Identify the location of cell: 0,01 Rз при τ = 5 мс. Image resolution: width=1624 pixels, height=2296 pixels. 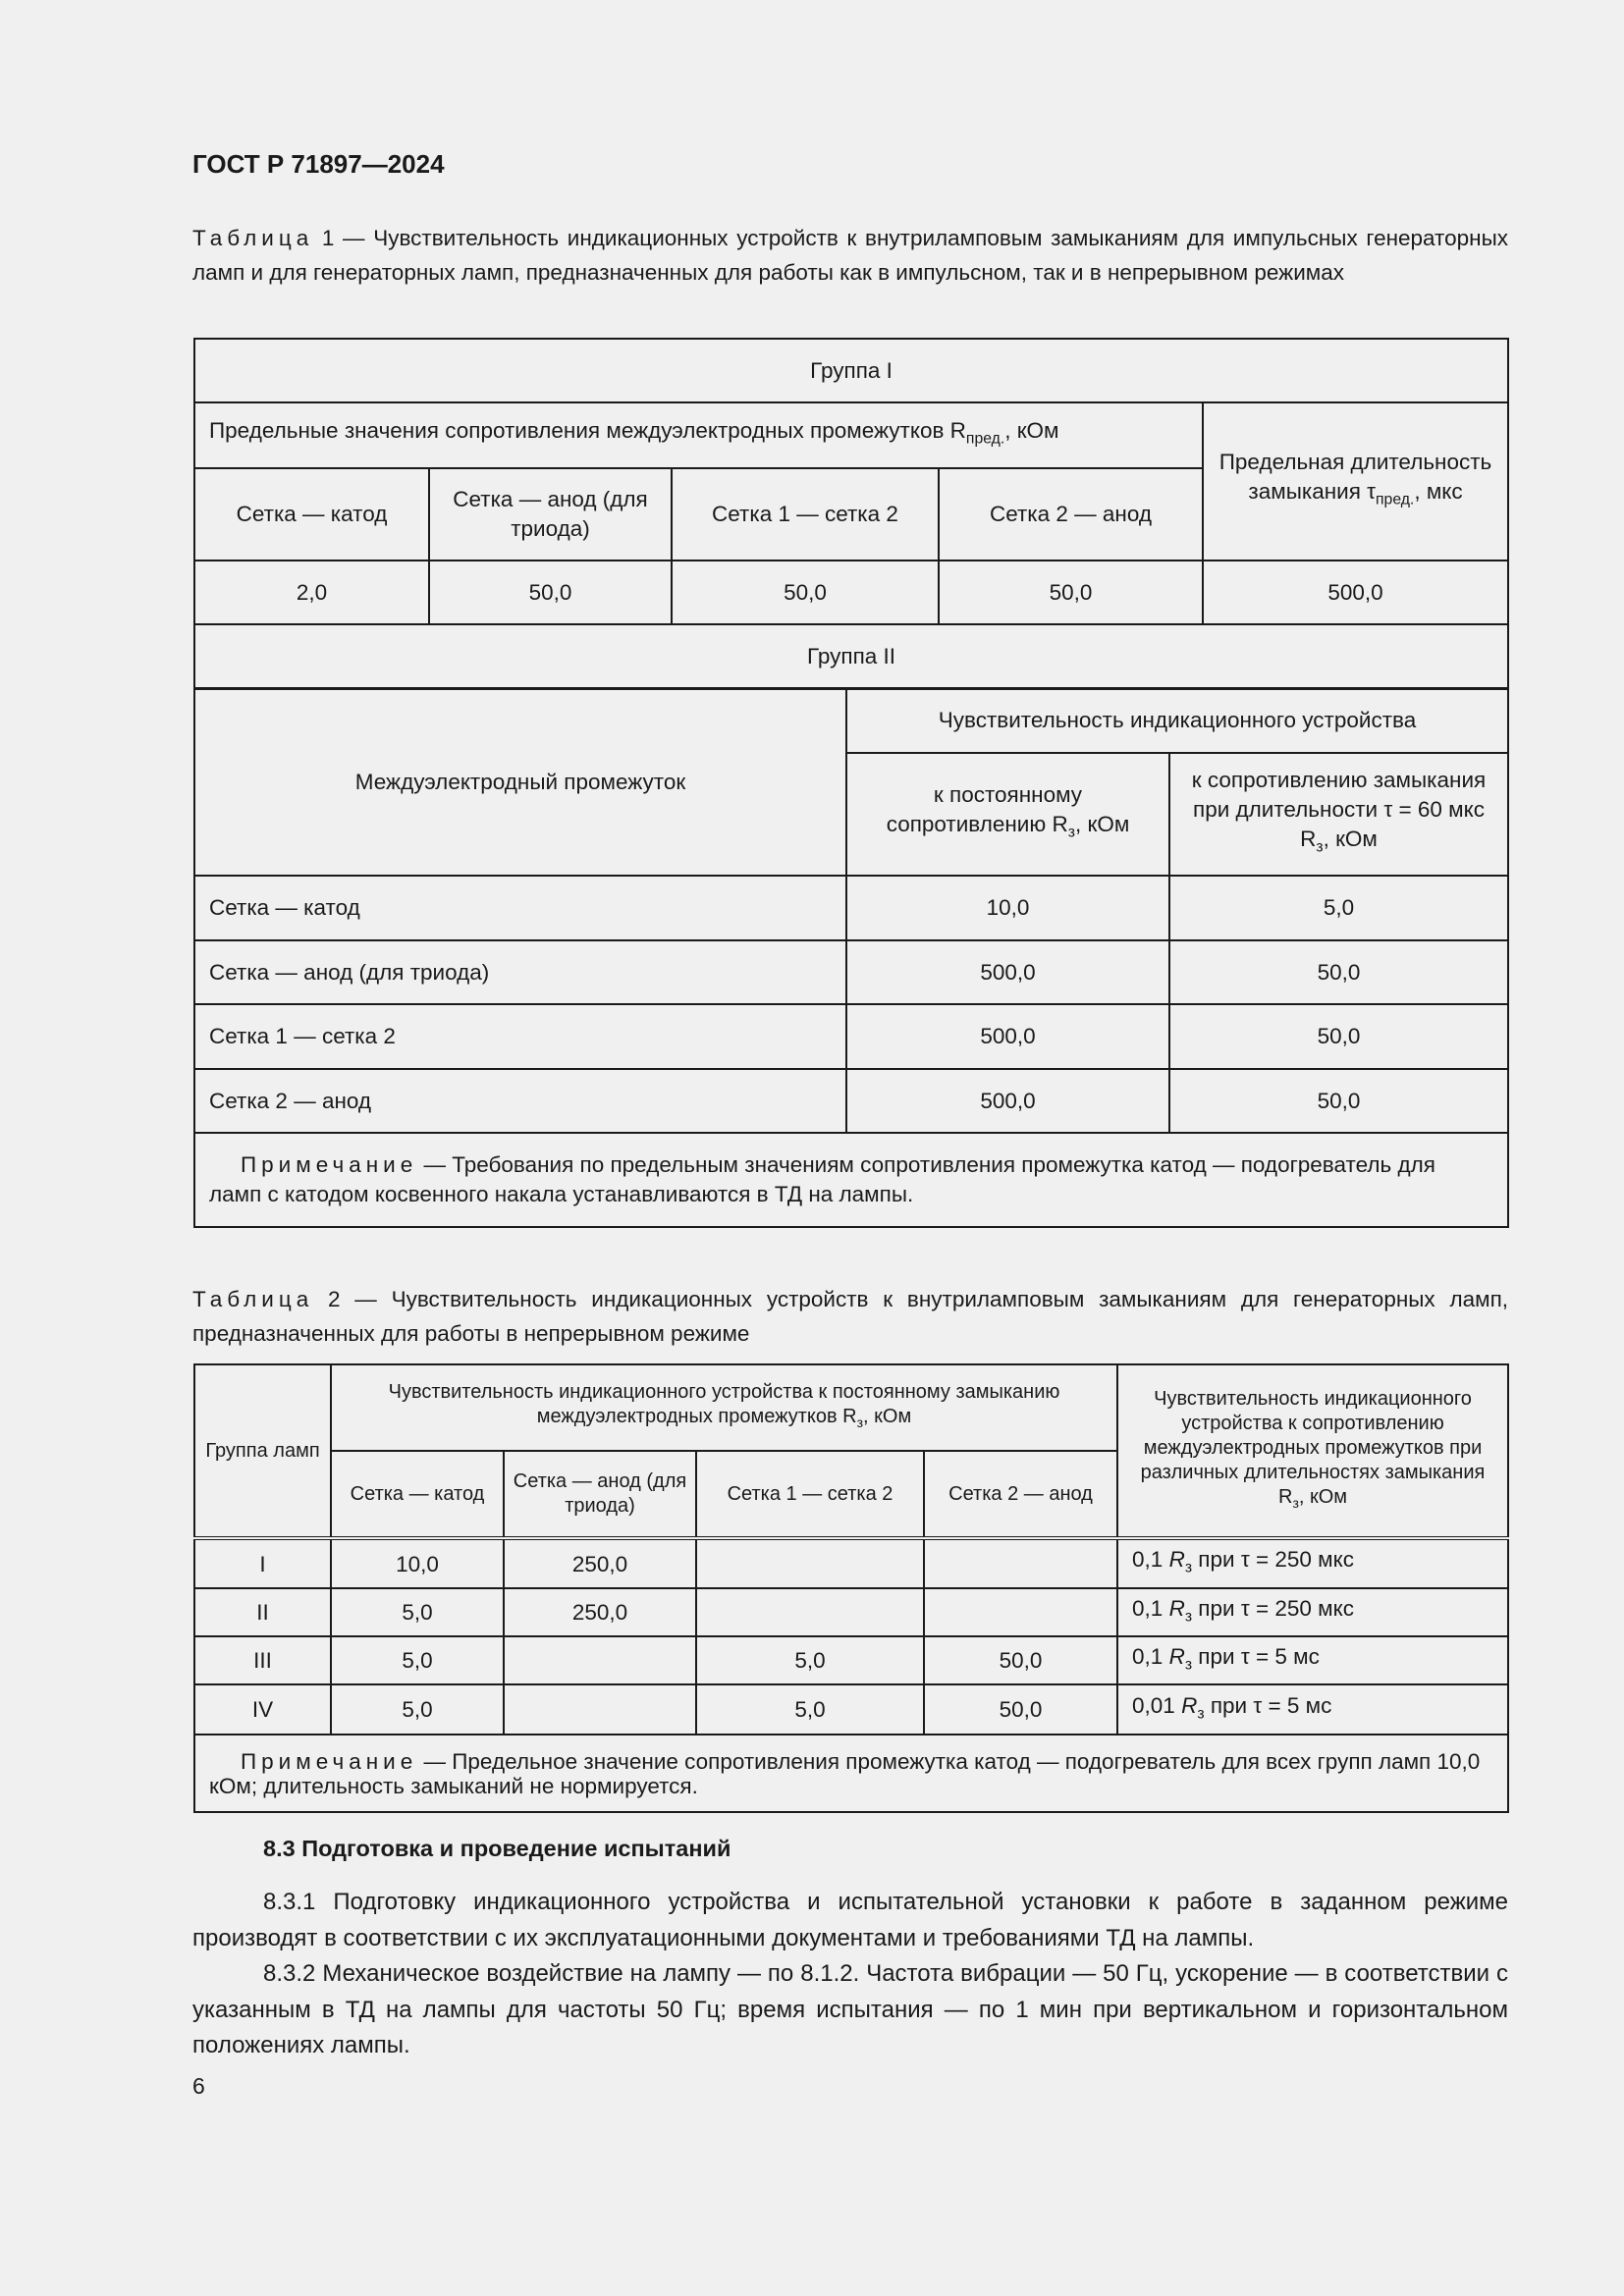
(1313, 1709).